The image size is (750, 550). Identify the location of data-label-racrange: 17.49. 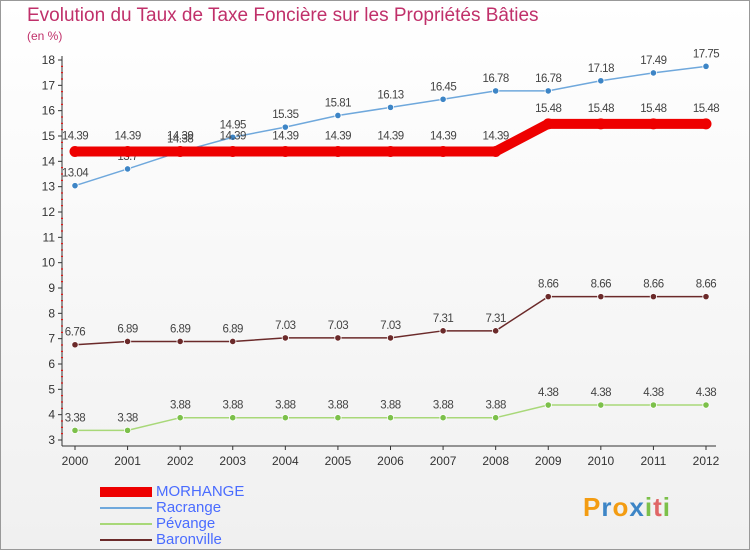
(653, 61).